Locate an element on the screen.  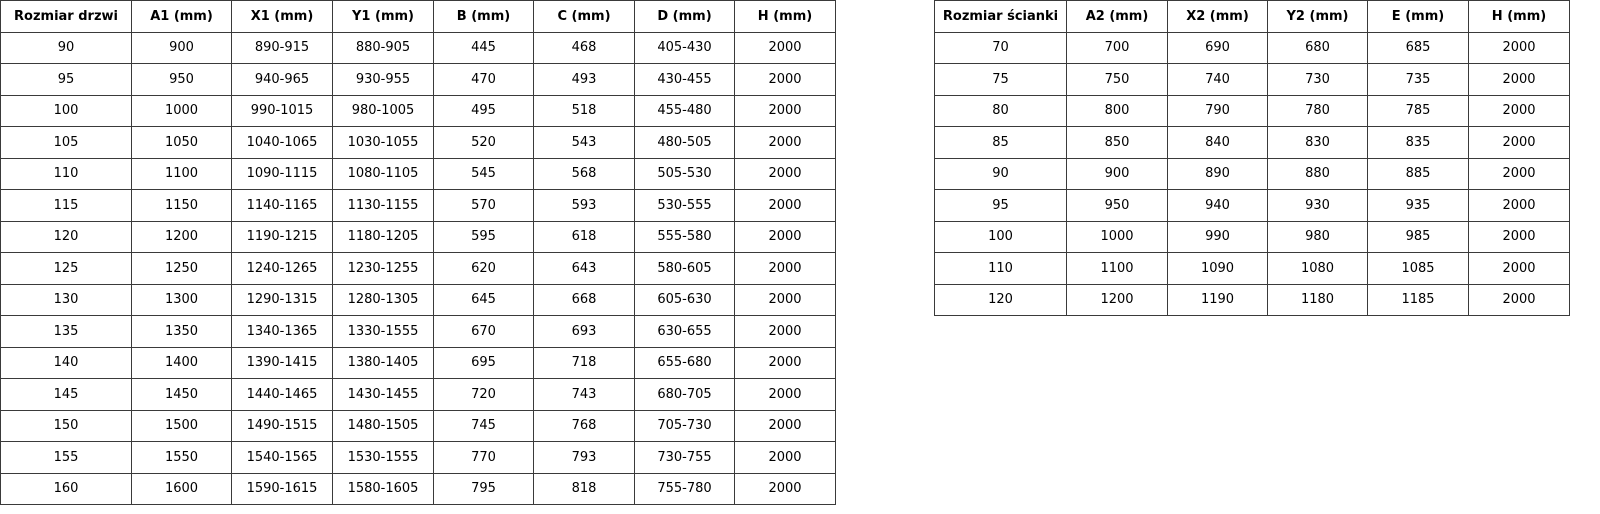
table-cell: 530-555 is located at coordinates (684, 205).